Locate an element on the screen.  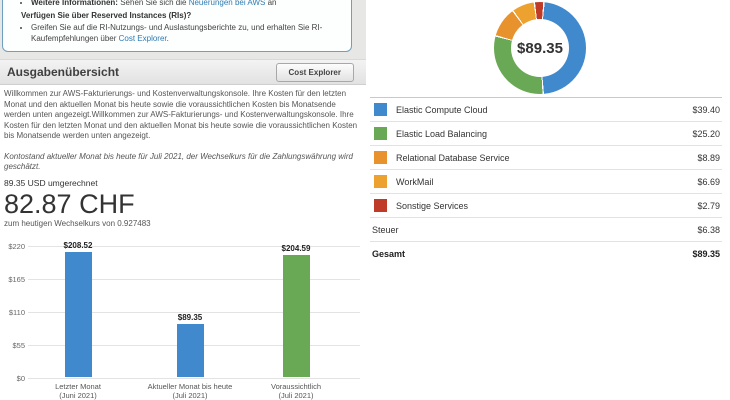
spend-donut-chart: $89.35 is located at coordinates (540, 48).